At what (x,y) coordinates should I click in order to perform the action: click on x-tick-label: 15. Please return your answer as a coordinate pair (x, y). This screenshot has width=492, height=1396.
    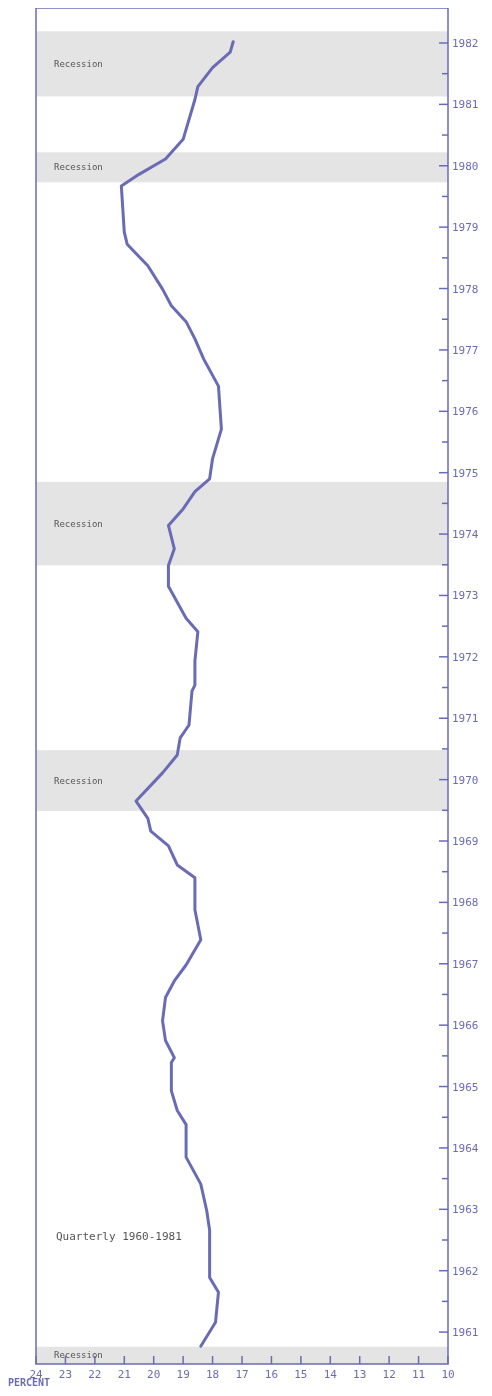
    Looking at the image, I should click on (301, 1374).